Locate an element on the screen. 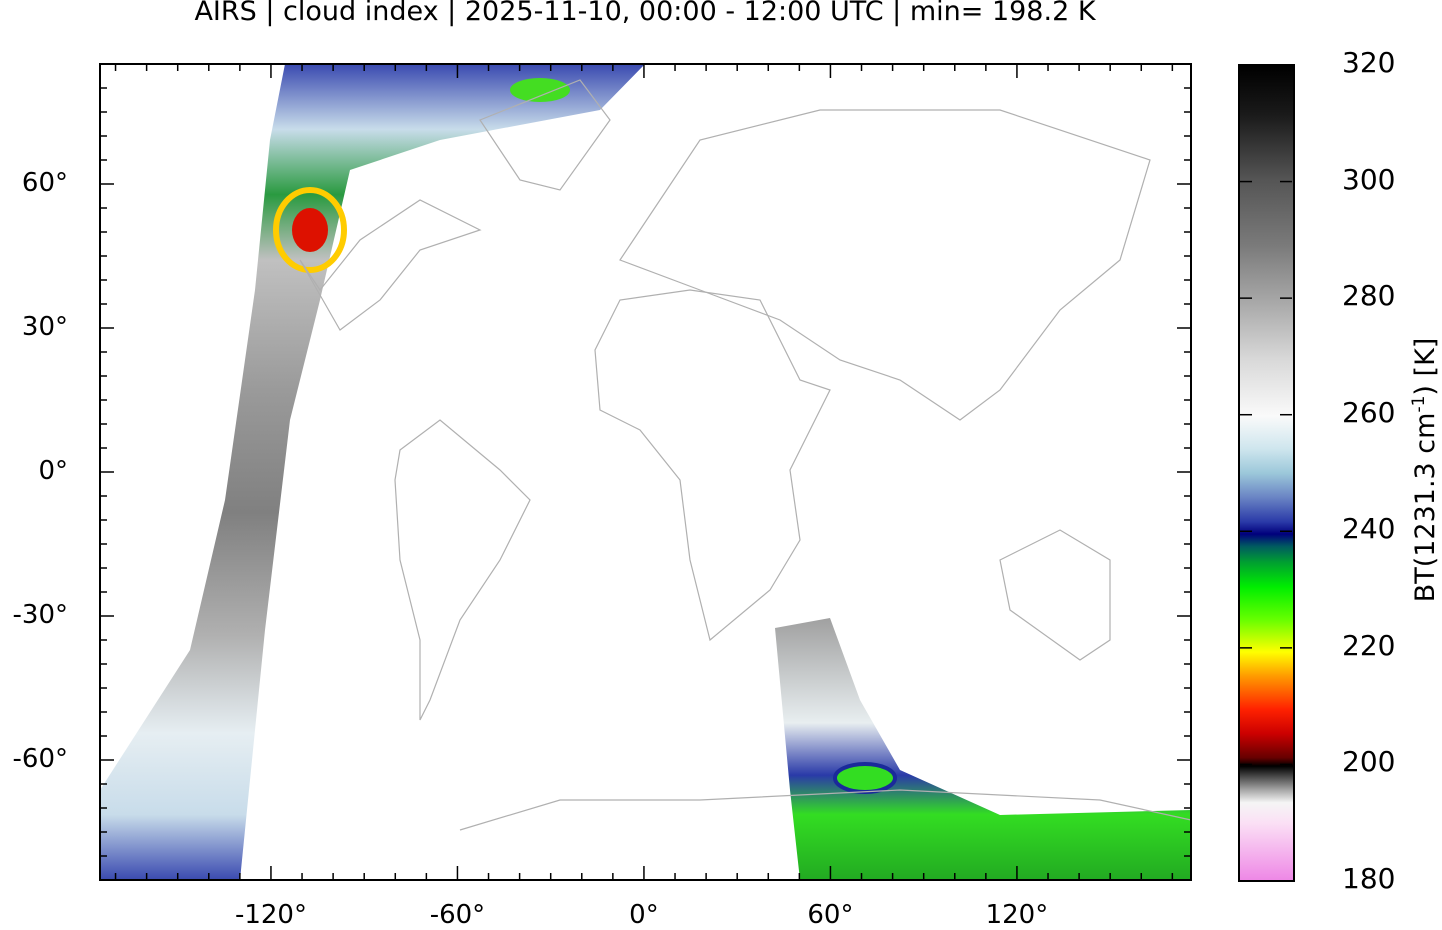 The width and height of the screenshot is (1442, 930). lon-tick-label: -120° is located at coordinates (270, 915).